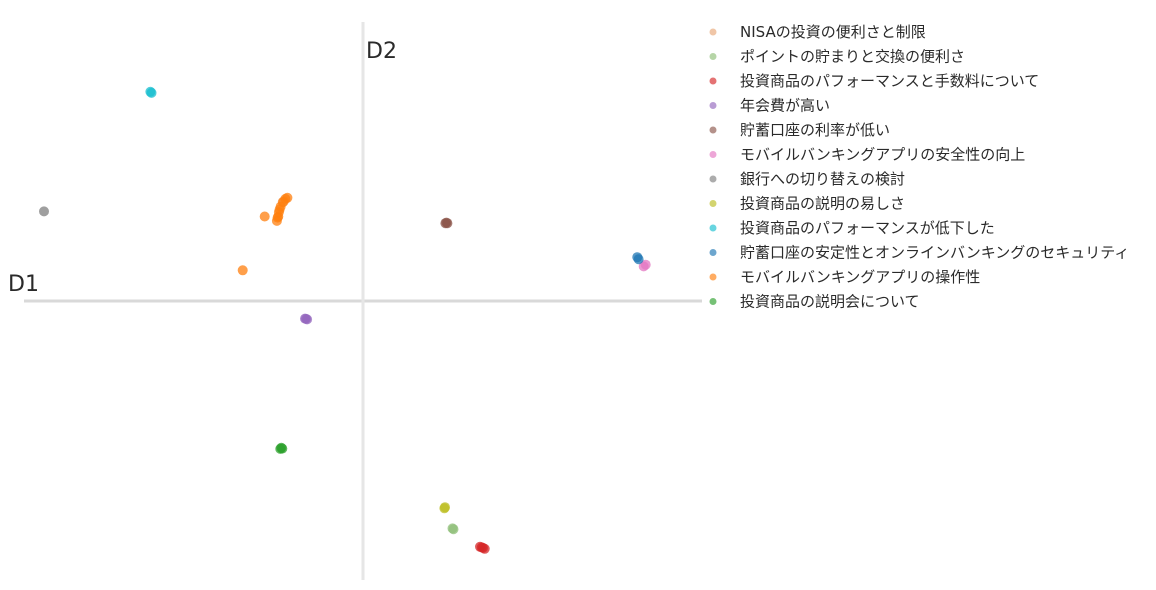  I want to click on legend-item: 投資商品のパフォーマンスが低下した, so click(852, 228).